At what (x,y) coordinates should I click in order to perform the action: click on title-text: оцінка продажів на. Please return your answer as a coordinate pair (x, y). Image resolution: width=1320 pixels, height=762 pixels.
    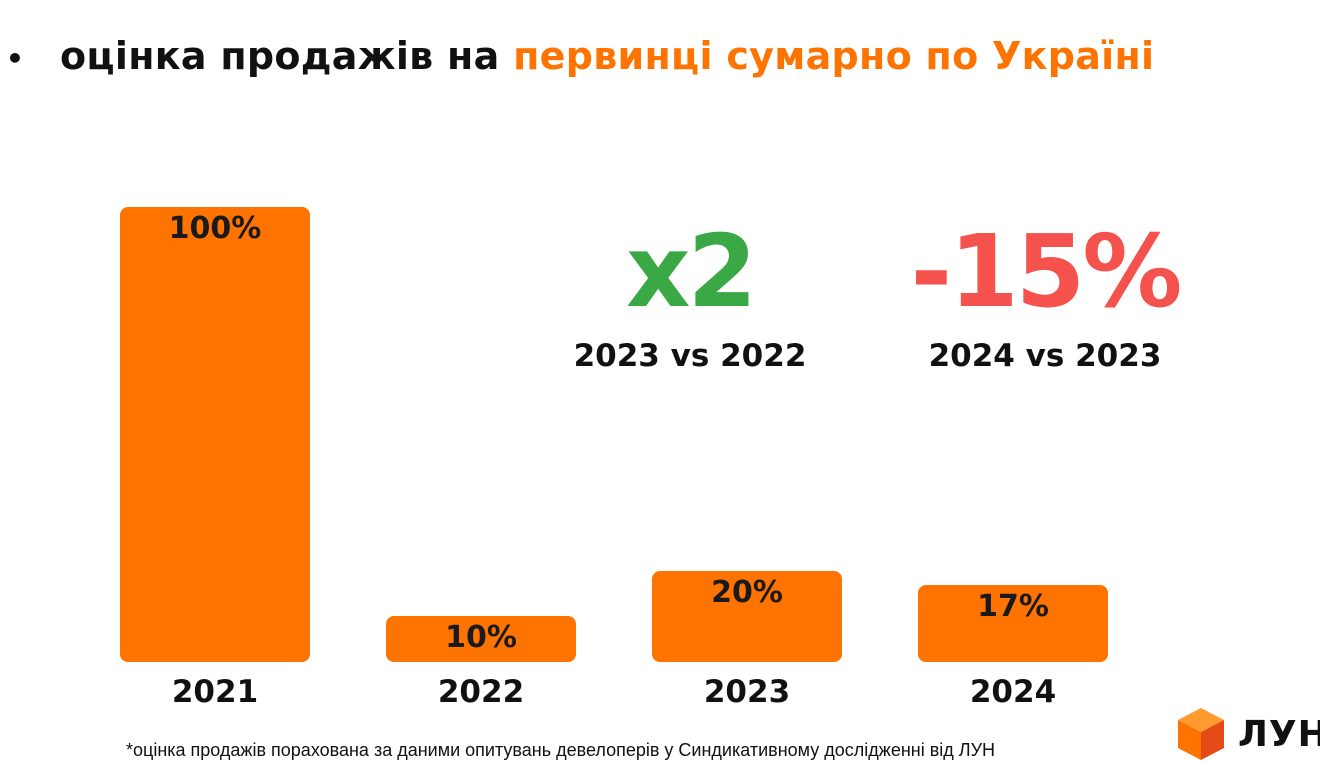
    Looking at the image, I should click on (287, 56).